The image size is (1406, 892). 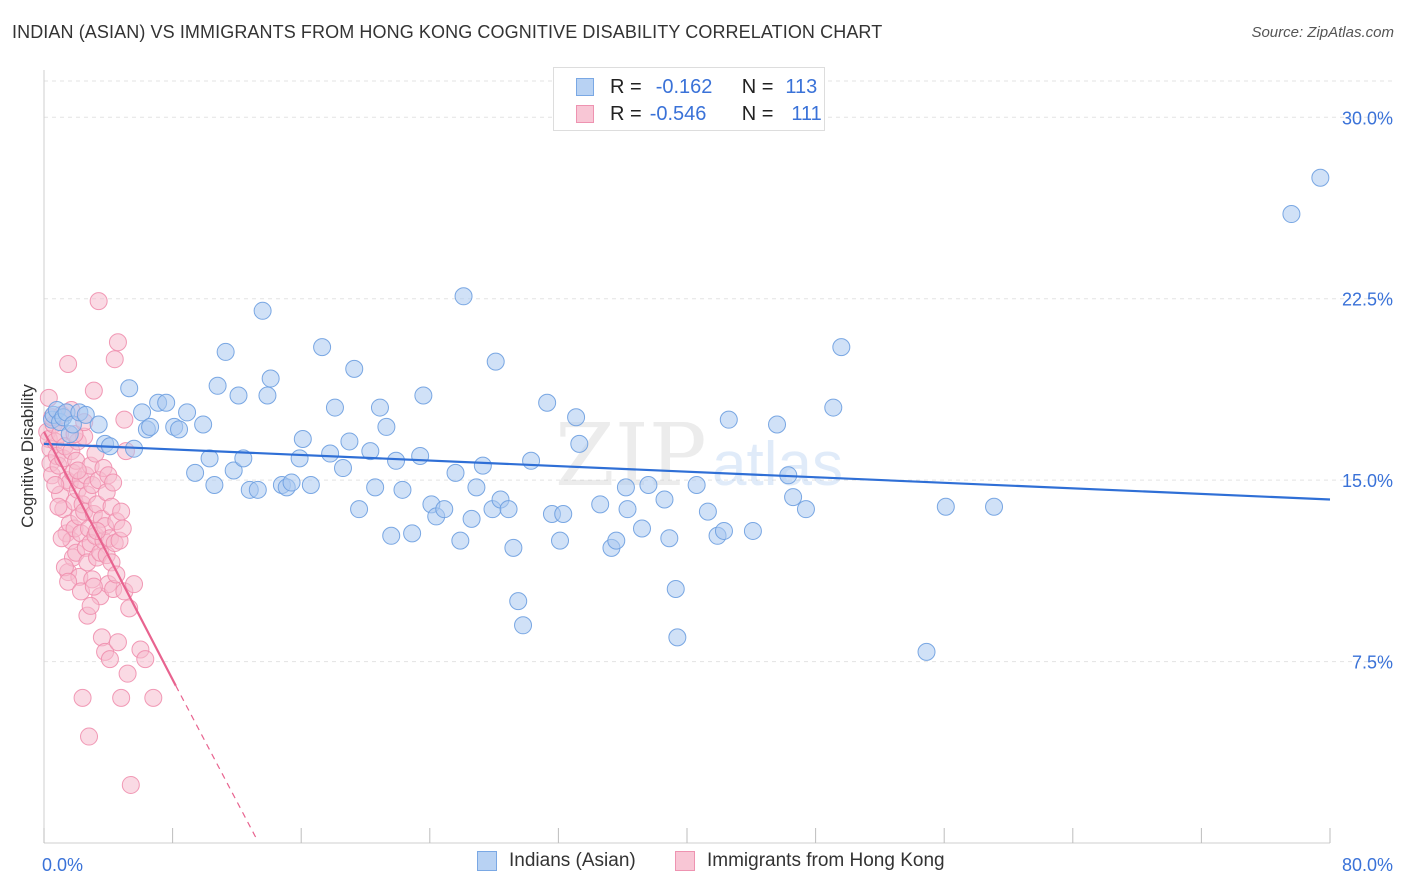 What do you see at coordinates (801, 86) in the screenshot?
I see `legend-n-value: 113` at bounding box center [801, 86].